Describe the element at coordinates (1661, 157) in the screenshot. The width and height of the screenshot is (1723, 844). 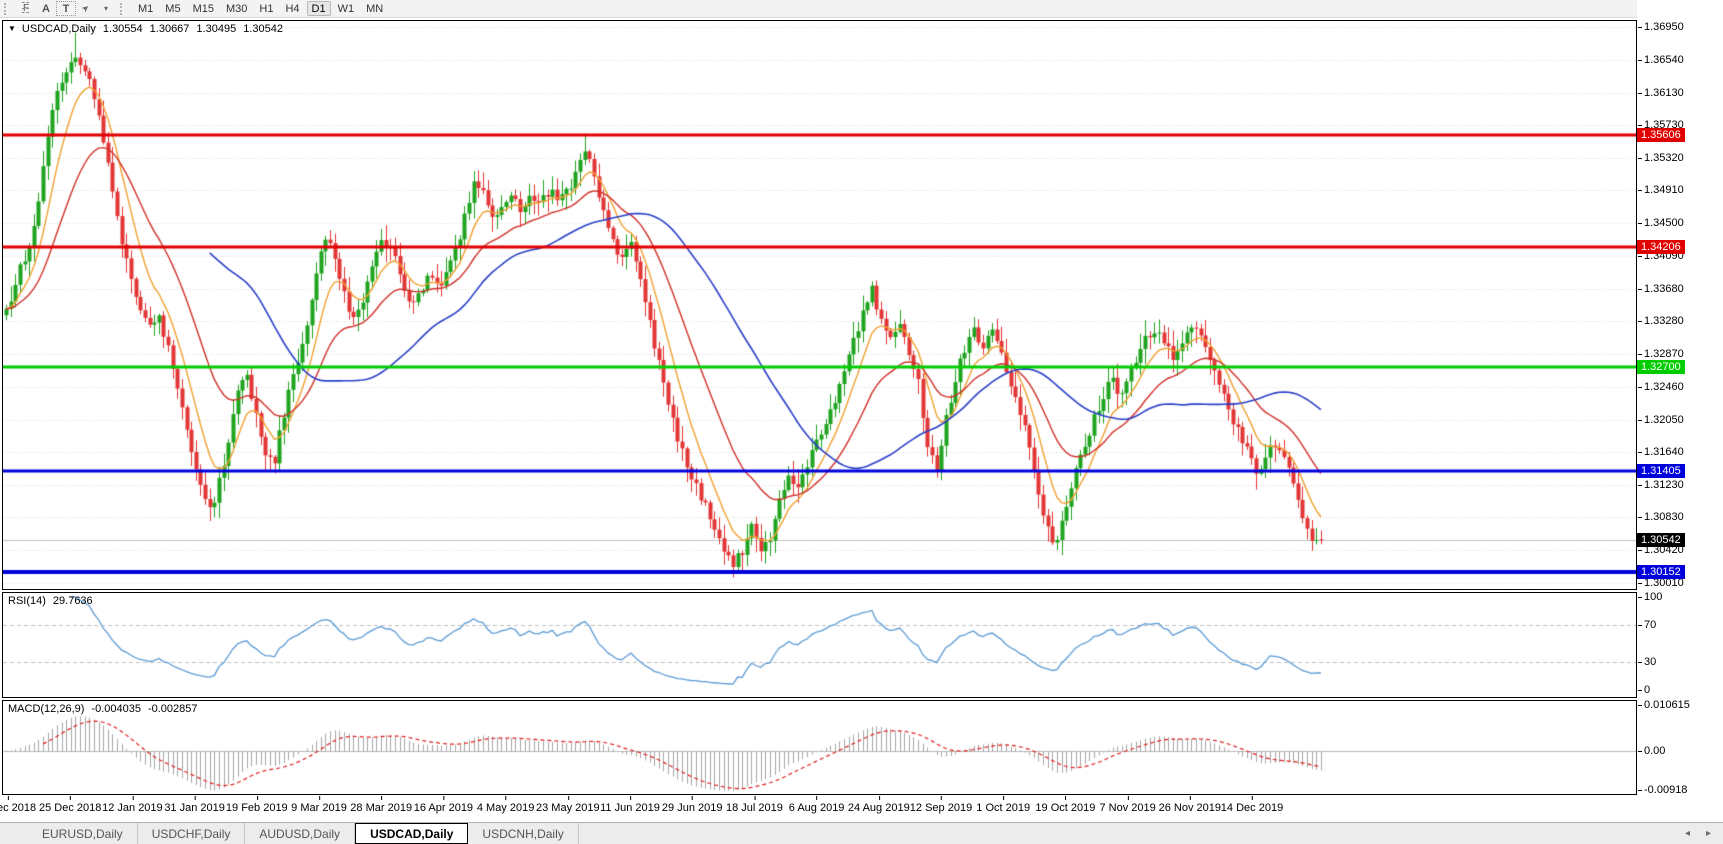
I see `price-axis-label: 1.35320` at that location.